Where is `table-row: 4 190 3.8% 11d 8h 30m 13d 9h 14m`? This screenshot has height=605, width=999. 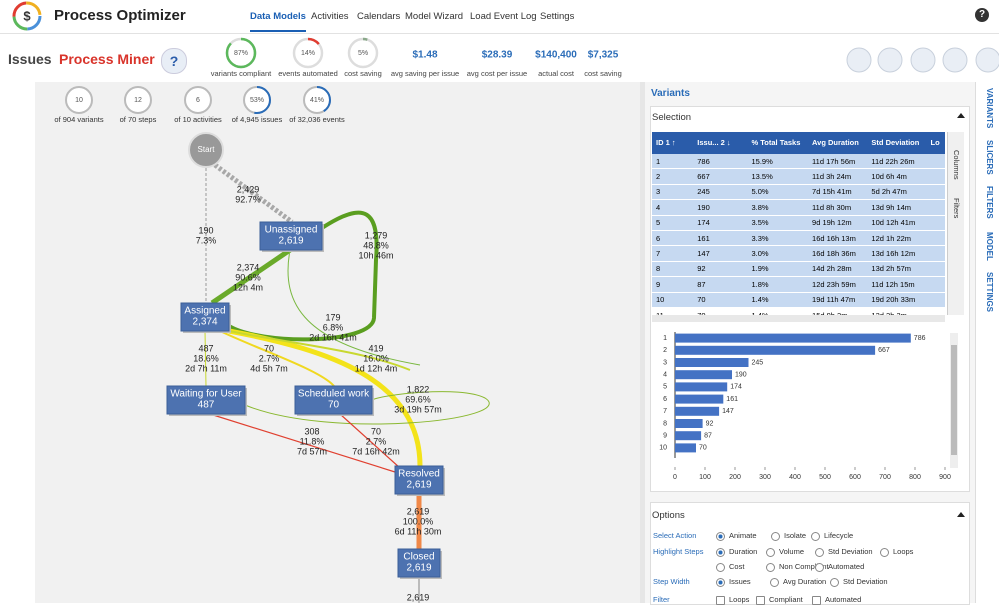
table-row: 4 190 3.8% 11d 8h 30m 13d 9h 14m is located at coordinates (798, 207).